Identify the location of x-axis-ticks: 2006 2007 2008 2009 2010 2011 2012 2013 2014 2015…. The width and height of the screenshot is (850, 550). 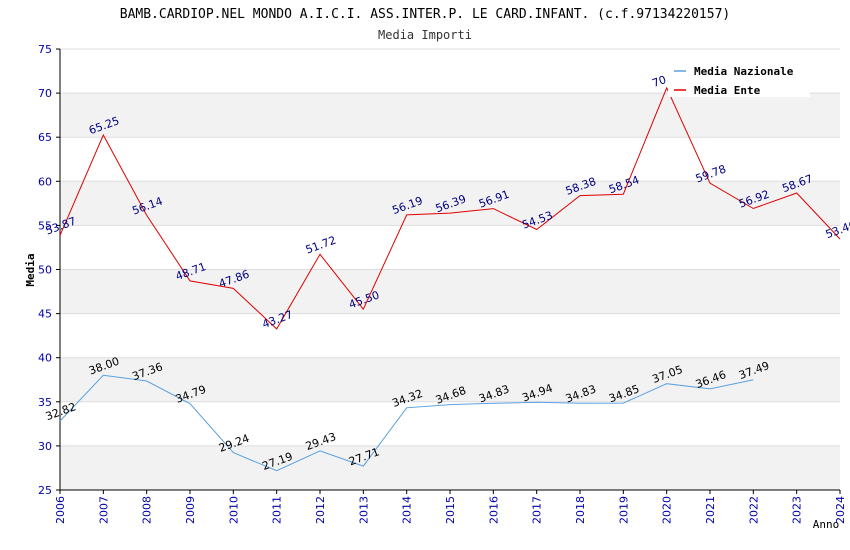
(450, 507).